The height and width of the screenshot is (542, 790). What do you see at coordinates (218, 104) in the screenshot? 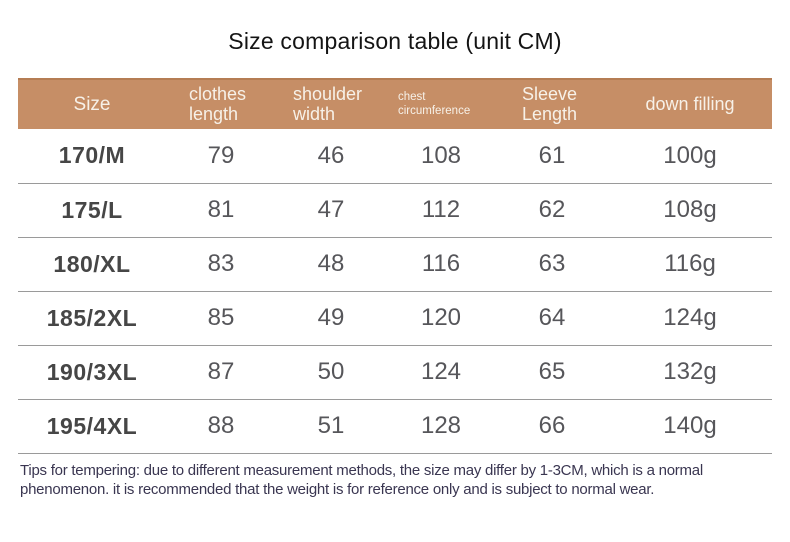
I see `column-header-label: clothes length` at bounding box center [218, 104].